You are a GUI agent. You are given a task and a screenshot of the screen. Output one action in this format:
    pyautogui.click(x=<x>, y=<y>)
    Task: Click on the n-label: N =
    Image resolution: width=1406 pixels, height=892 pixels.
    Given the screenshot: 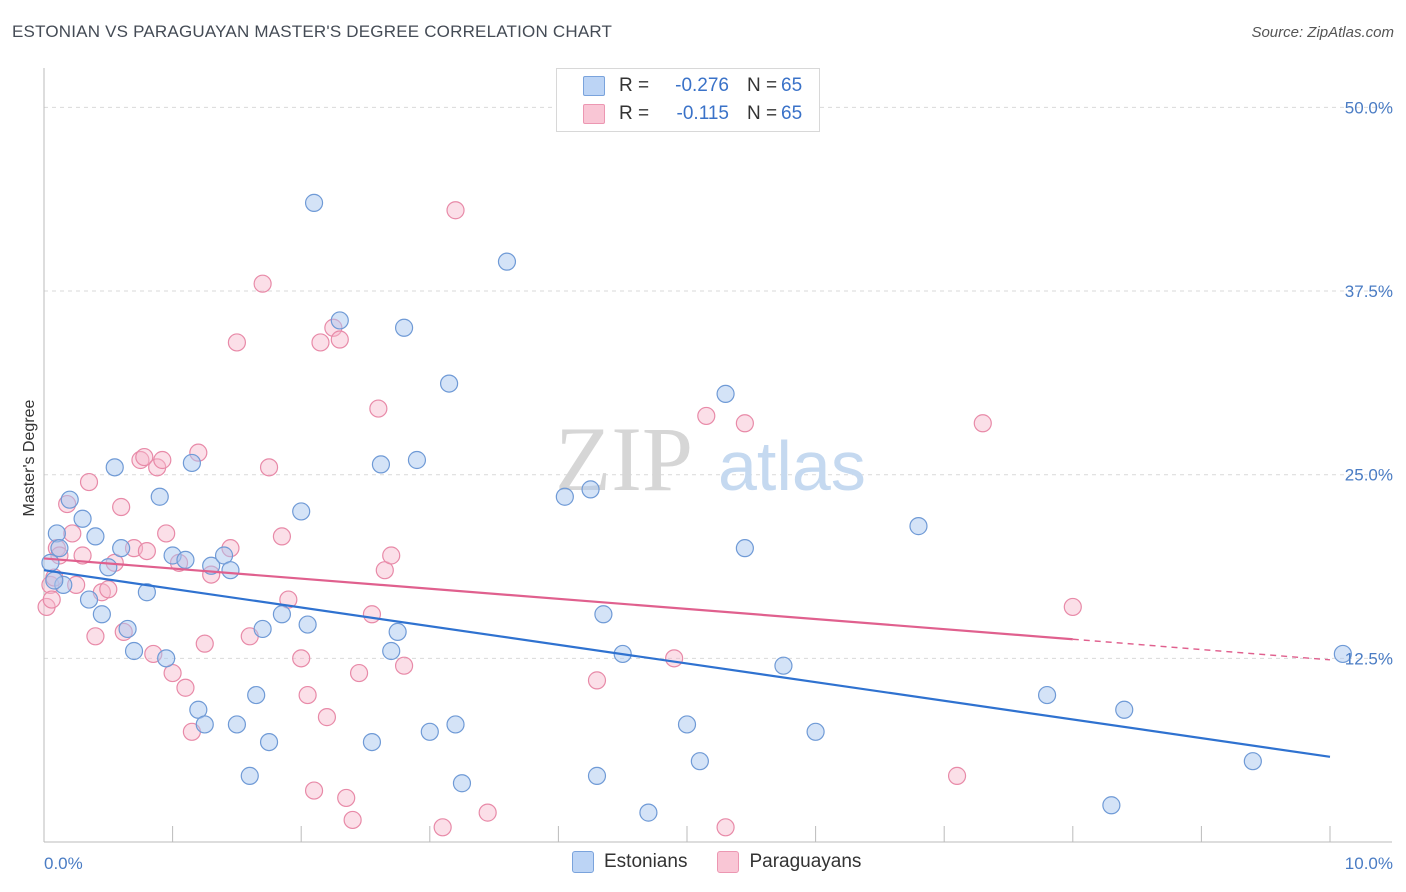 What is the action you would take?
    pyautogui.click(x=762, y=85)
    